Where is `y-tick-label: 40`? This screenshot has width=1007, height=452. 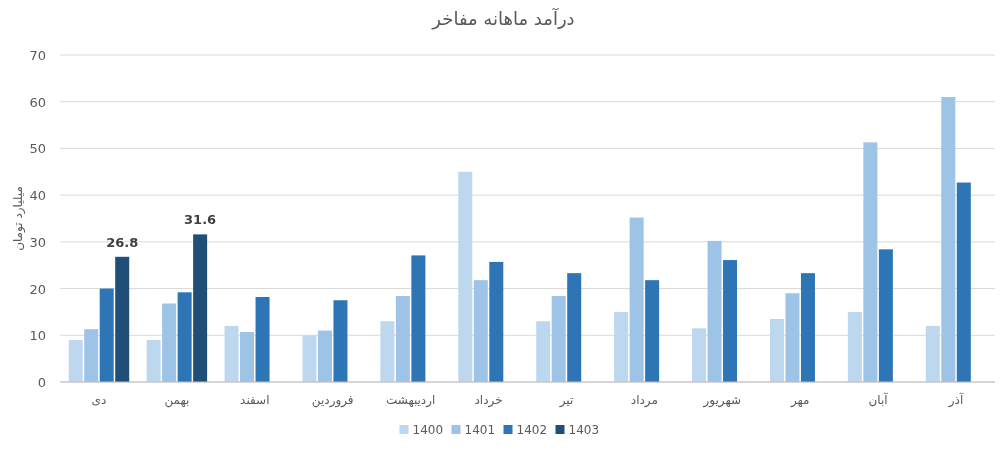
y-tick-label: 40 is located at coordinates (37, 196).